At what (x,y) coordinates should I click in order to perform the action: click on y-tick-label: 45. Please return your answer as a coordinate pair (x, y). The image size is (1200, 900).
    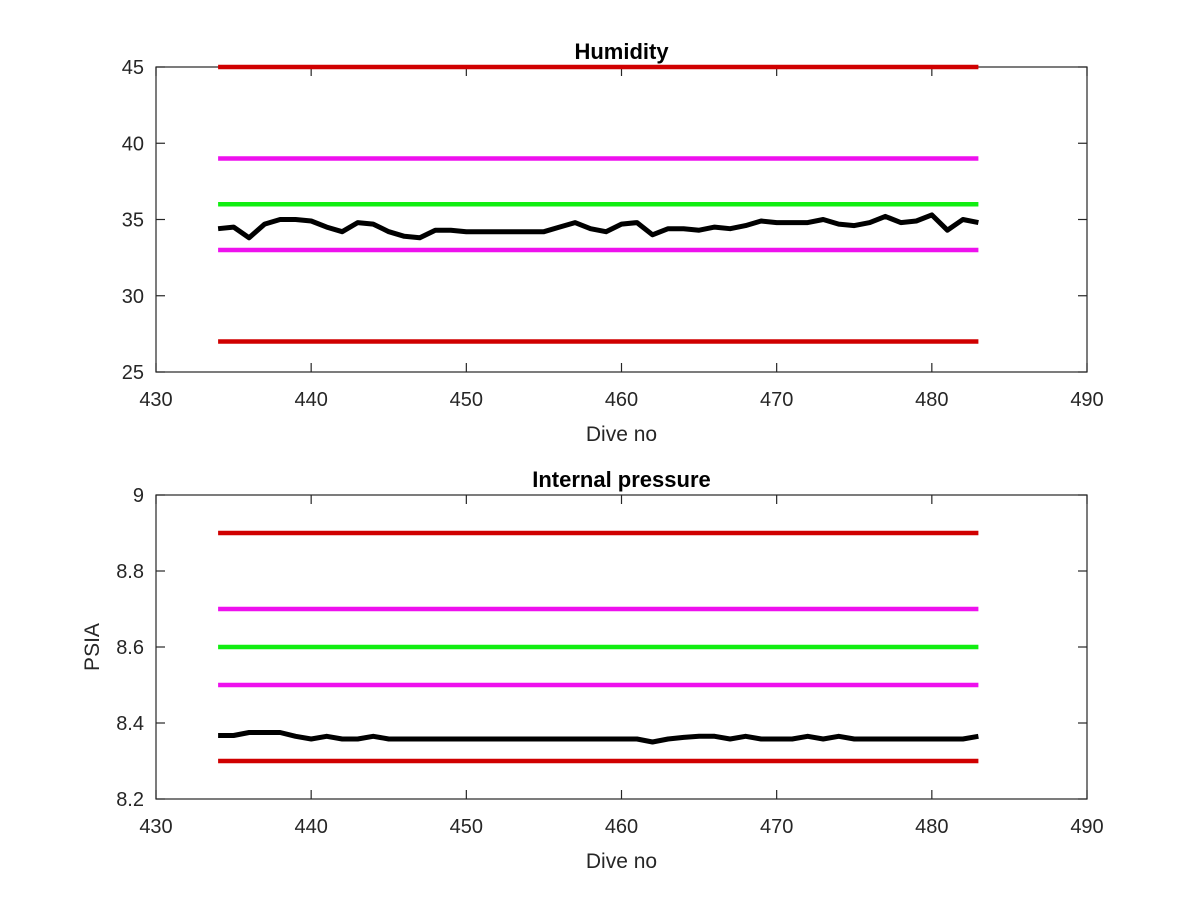
    Looking at the image, I should click on (133, 68).